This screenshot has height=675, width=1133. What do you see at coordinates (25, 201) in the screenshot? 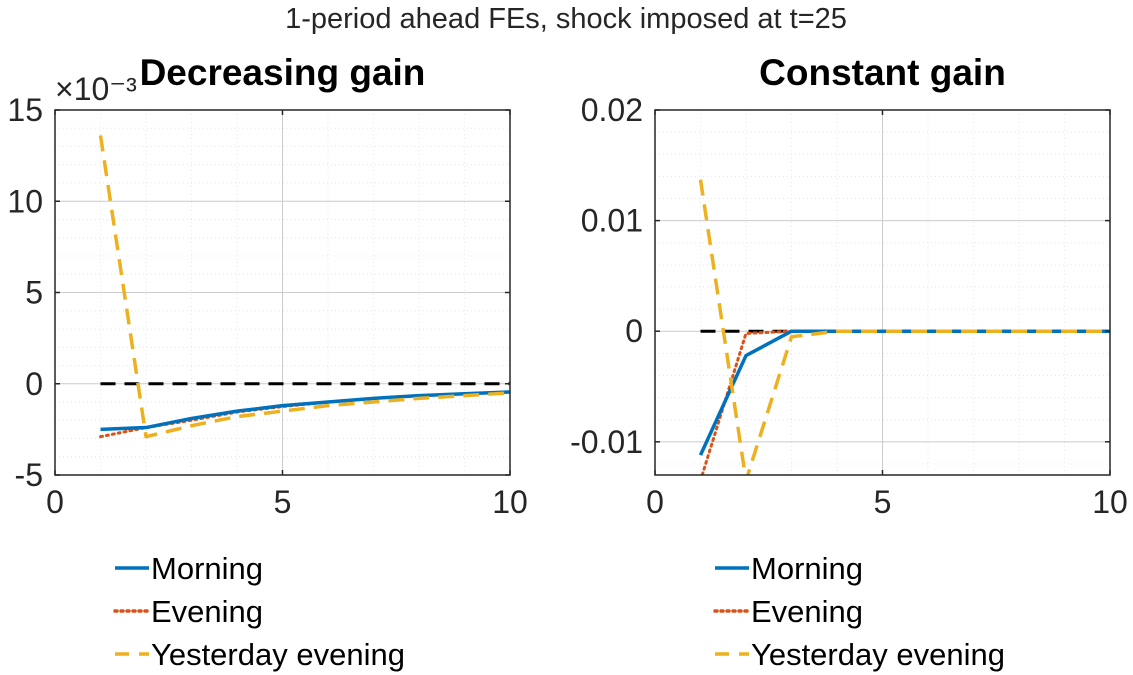
I see `y-tick-label: 10` at bounding box center [25, 201].